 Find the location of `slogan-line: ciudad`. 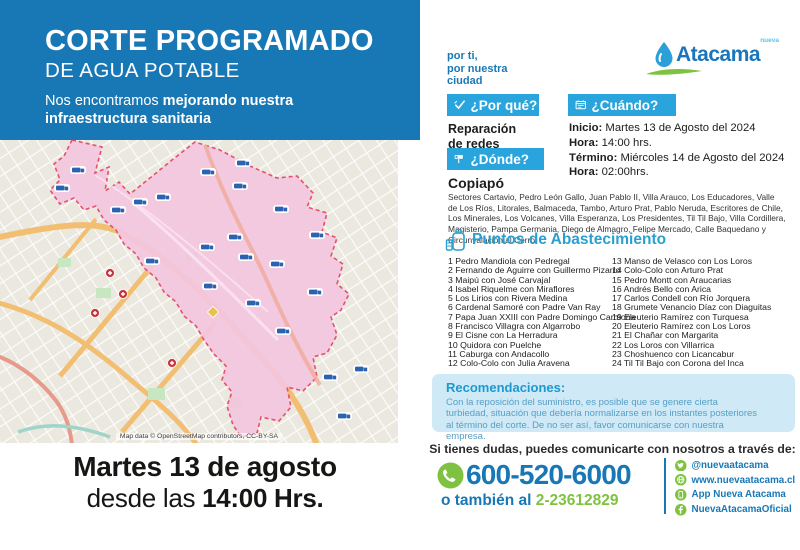

slogan-line: ciudad is located at coordinates (465, 81).